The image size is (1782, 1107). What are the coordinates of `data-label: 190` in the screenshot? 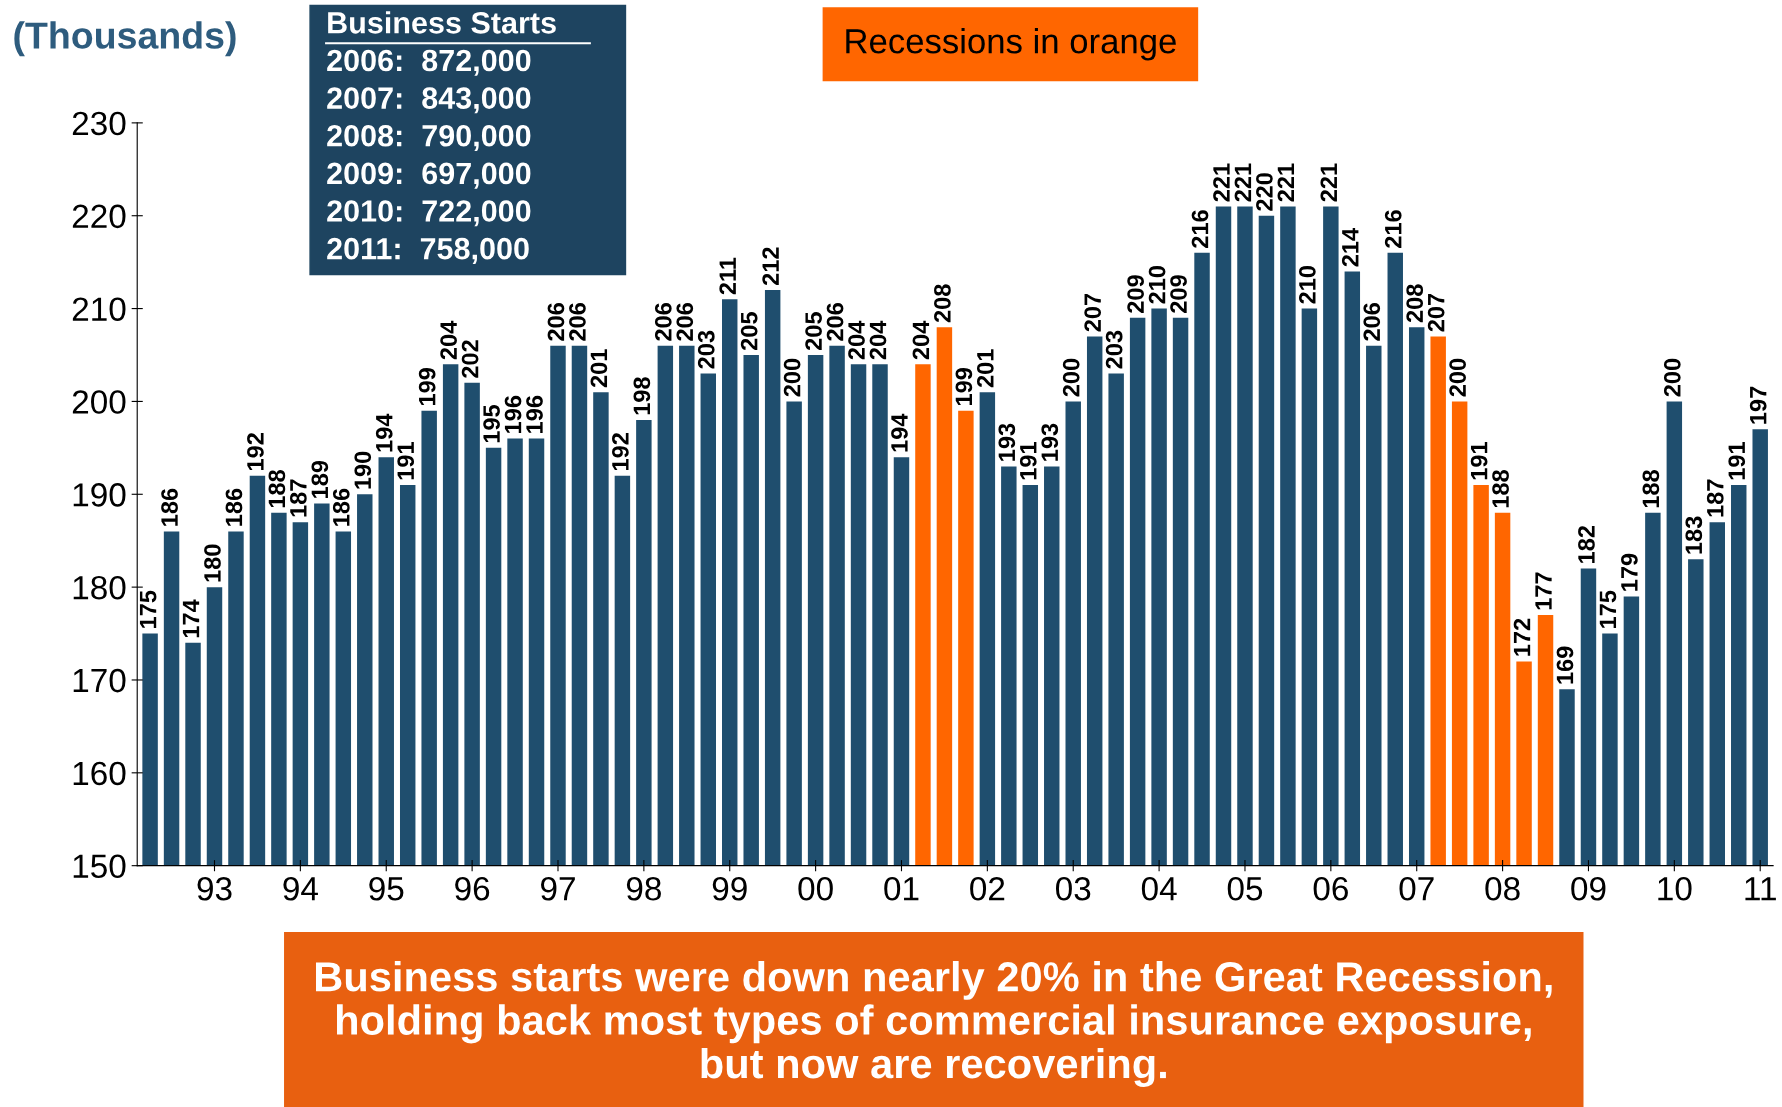 It's located at (363, 470).